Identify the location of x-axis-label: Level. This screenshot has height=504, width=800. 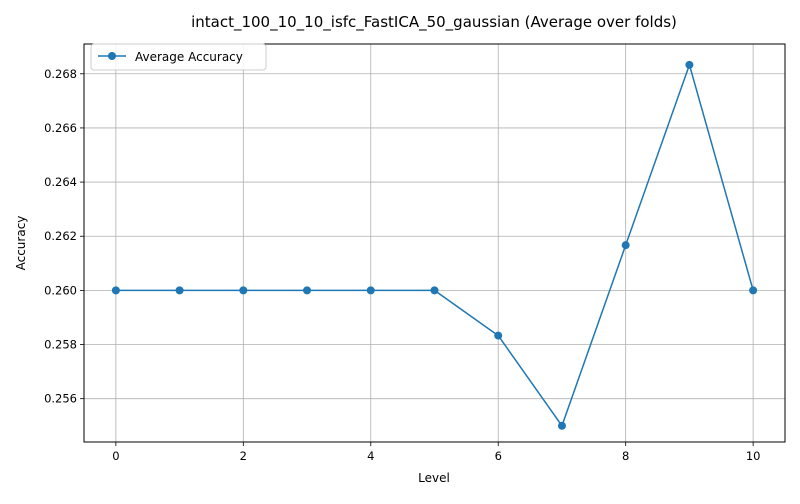
(434, 478).